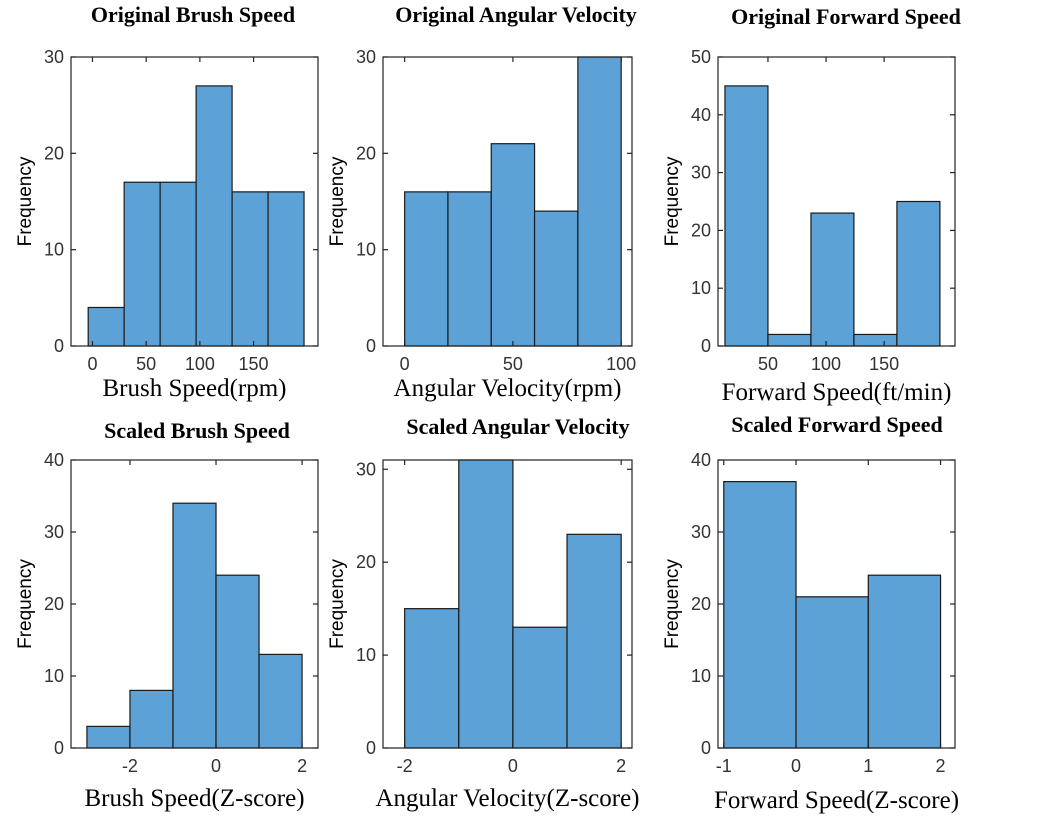  What do you see at coordinates (194, 798) in the screenshot?
I see `x-axis-label: Brush Speed(Z-score)` at bounding box center [194, 798].